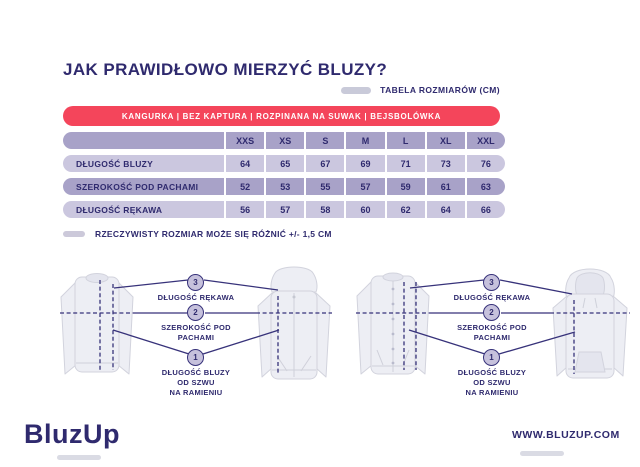 This screenshot has width=640, height=467. What do you see at coordinates (325, 140) in the screenshot?
I see `header-cell: S` at bounding box center [325, 140].